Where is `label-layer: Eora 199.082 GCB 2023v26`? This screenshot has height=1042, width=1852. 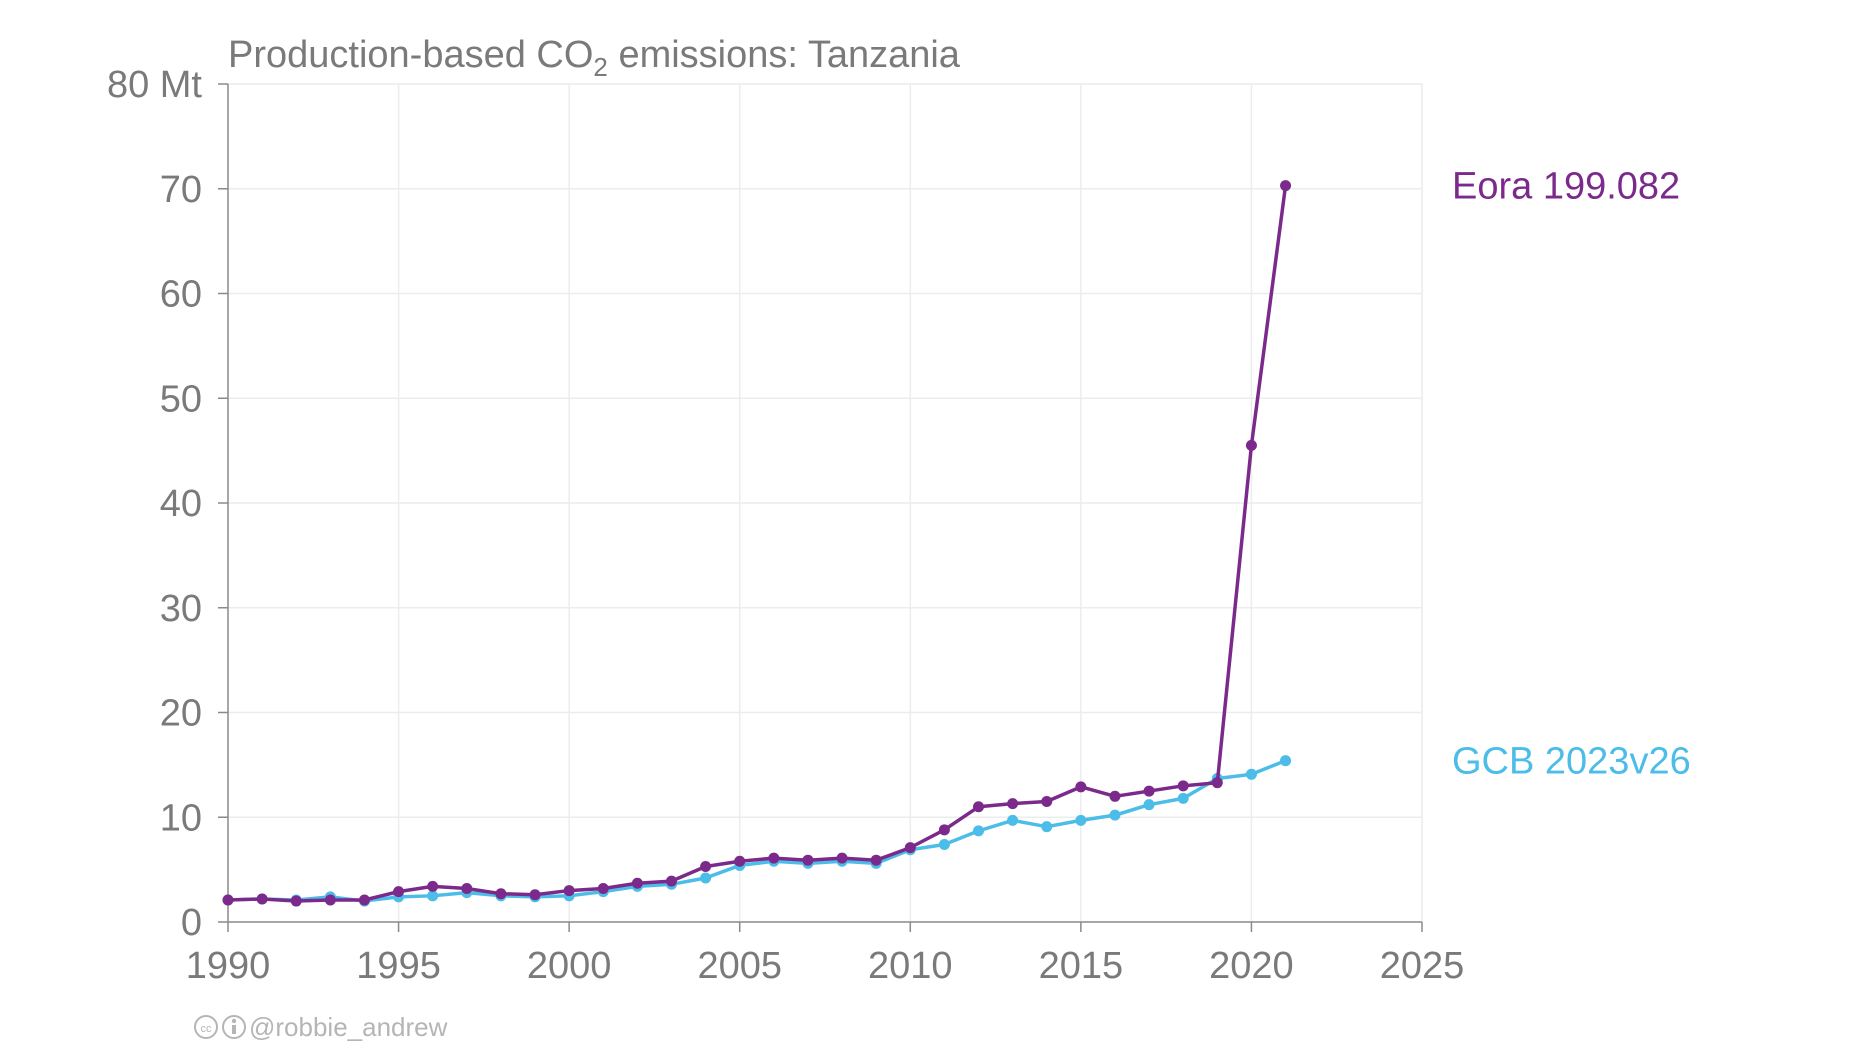 label-layer: Eora 199.082 GCB 2023v26 is located at coordinates (1571, 474).